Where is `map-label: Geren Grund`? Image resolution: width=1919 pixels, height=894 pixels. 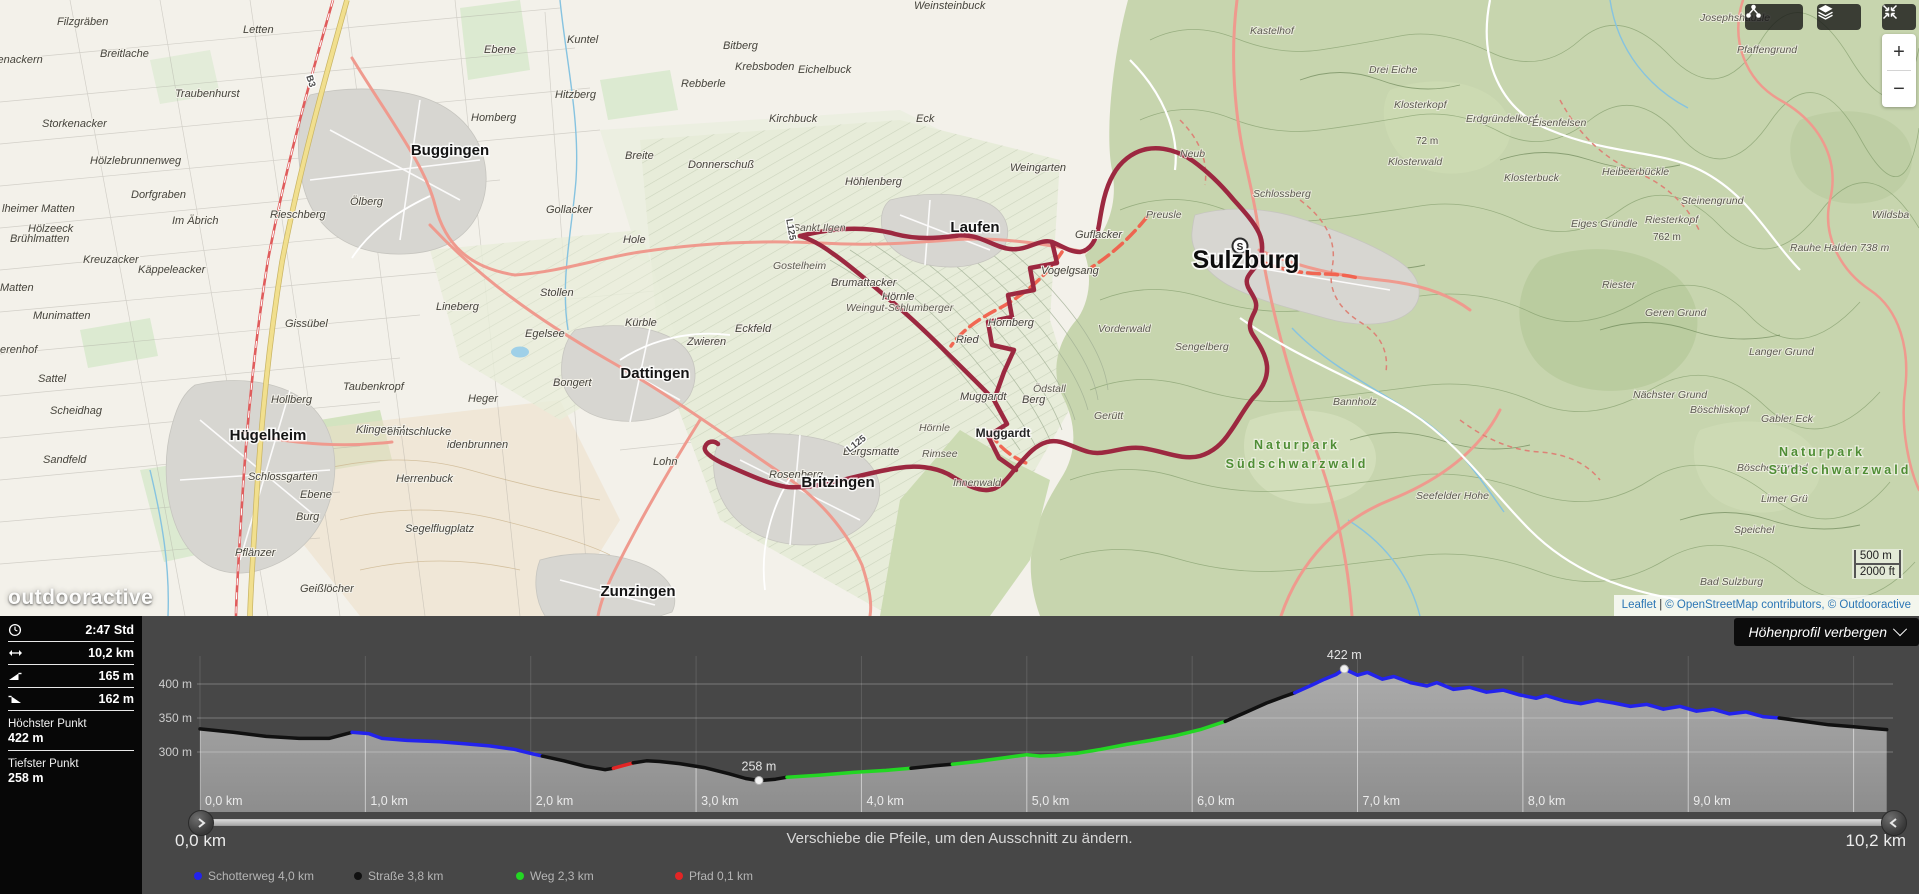 map-label: Geren Grund is located at coordinates (1676, 313).